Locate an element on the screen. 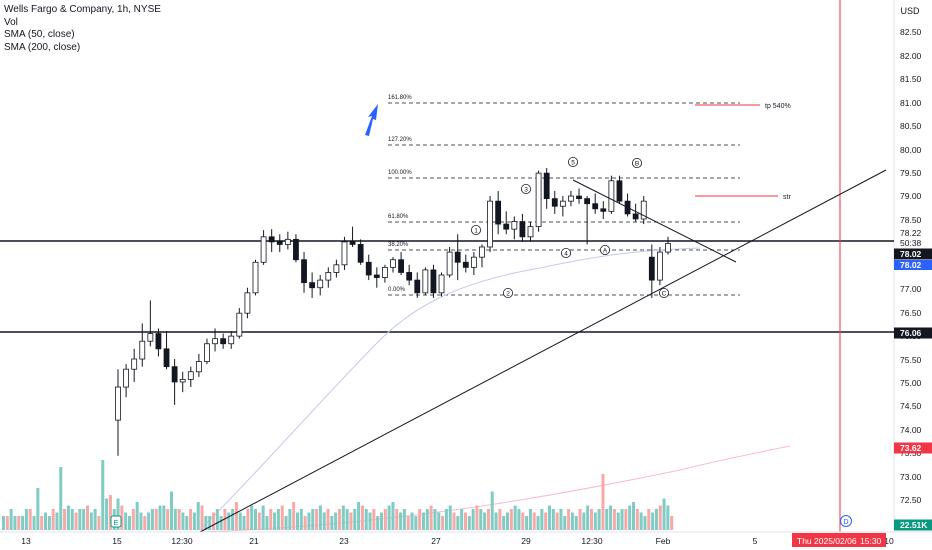 Image resolution: width=932 pixels, height=550 pixels. price-tick-label: 81.50 is located at coordinates (911, 79).